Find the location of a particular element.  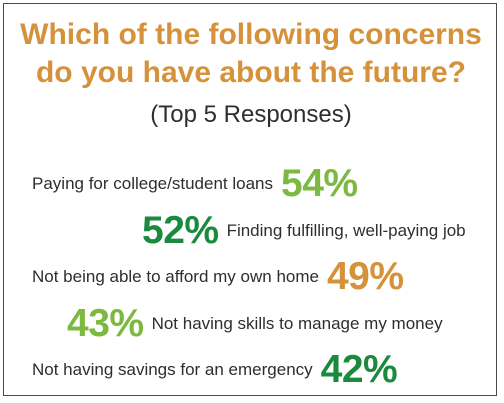

response-row-3: Not being able to afford my own home 49% is located at coordinates (218, 277).